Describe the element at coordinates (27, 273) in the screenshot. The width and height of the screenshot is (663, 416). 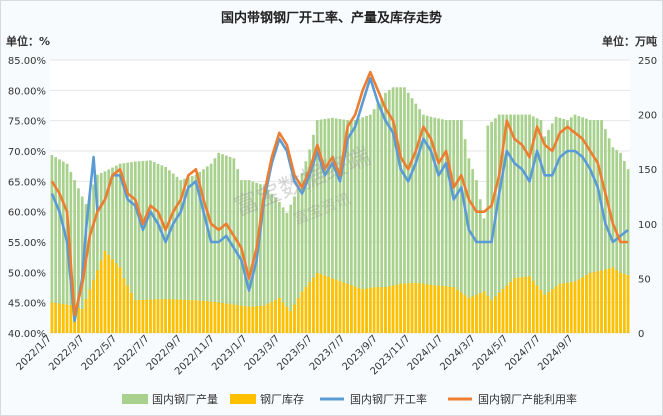
I see `left-tick-label: 50.00%` at that location.